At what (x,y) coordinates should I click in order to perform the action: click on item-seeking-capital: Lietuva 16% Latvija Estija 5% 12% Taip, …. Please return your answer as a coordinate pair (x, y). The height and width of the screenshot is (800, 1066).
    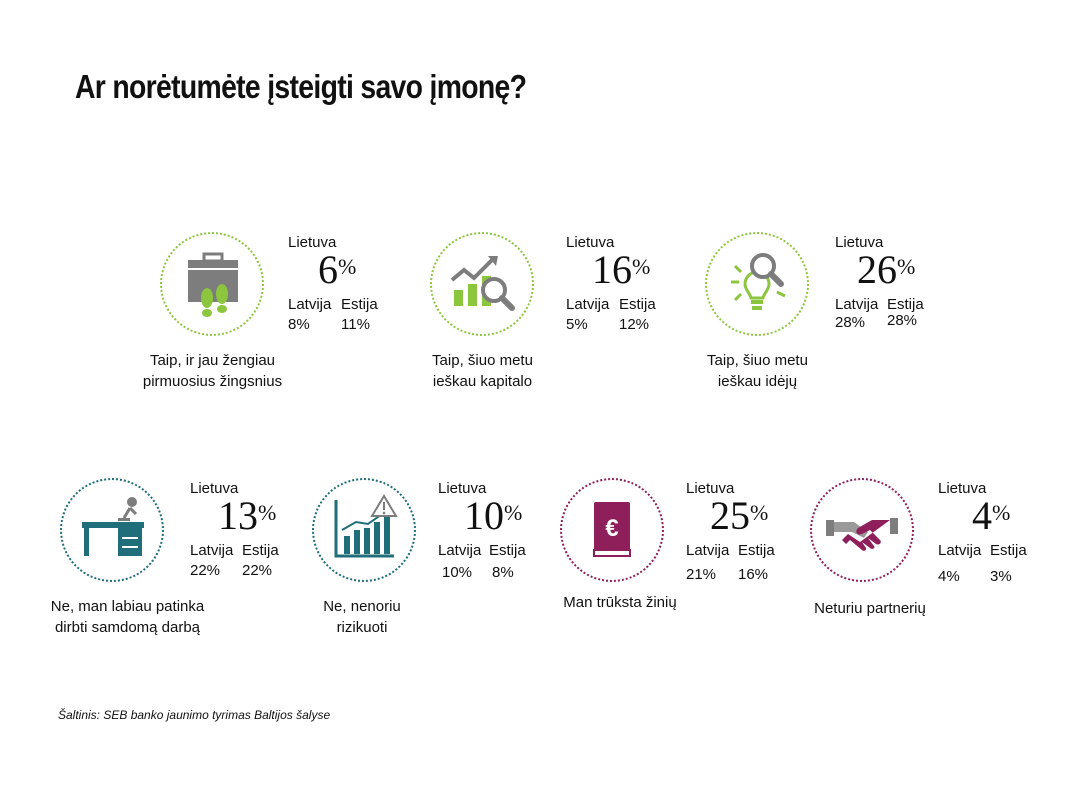
    Looking at the image, I should click on (545, 317).